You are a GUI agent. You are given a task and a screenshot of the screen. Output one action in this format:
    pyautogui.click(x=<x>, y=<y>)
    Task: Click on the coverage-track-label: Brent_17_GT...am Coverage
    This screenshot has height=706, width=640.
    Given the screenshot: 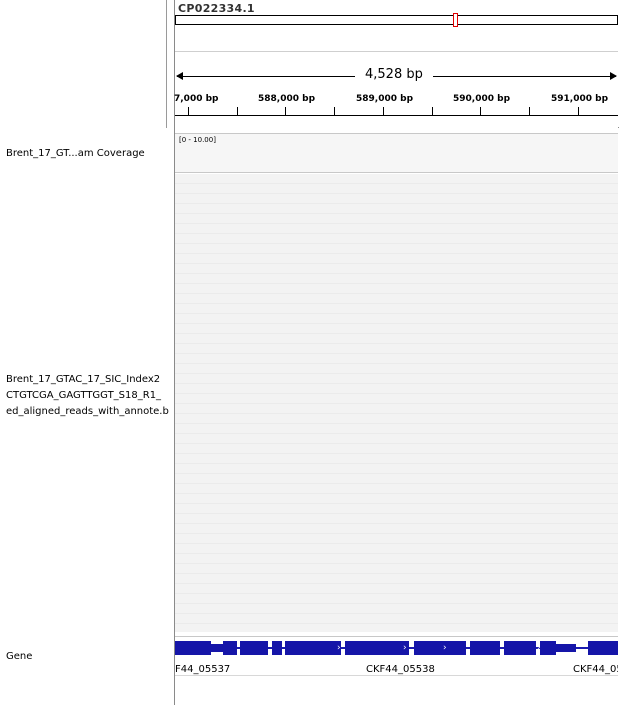 What is the action you would take?
    pyautogui.click(x=75, y=153)
    